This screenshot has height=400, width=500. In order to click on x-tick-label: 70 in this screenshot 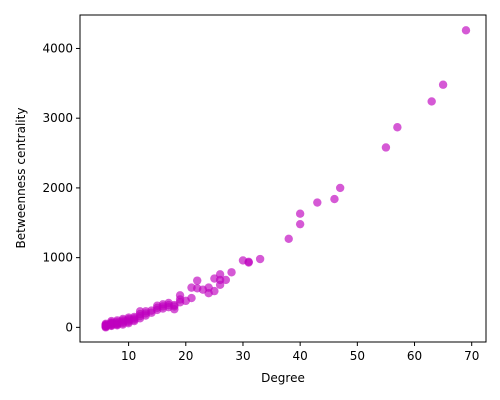, I will do `click(471, 356)`.